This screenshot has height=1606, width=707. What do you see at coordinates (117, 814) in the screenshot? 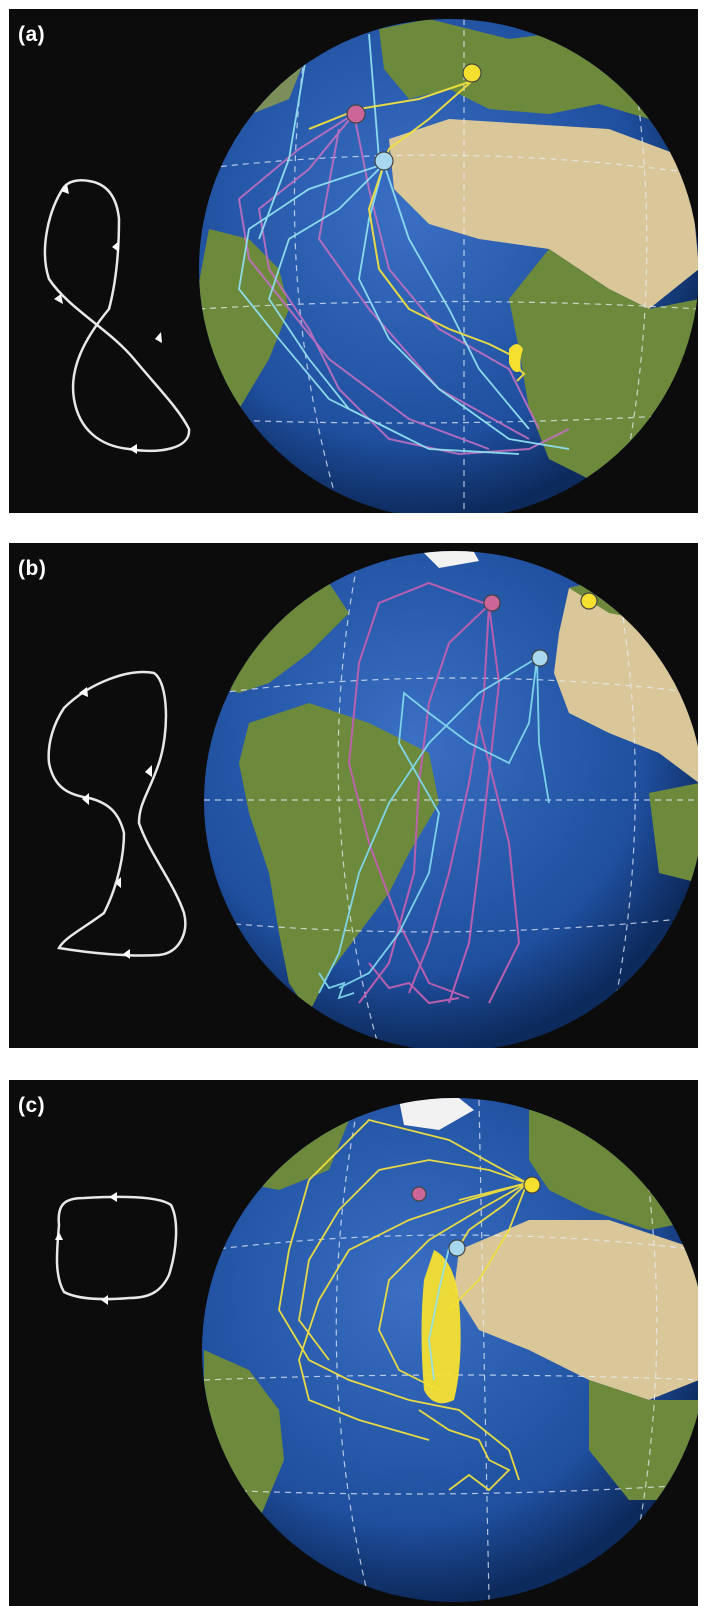
I see `loop-diagram-b` at bounding box center [117, 814].